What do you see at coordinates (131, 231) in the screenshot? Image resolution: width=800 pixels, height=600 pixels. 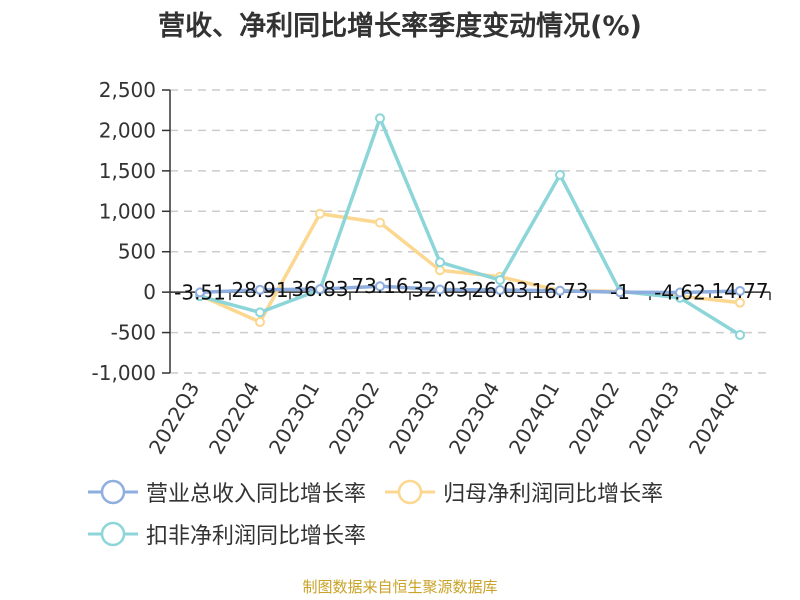 I see `y-axis-ticks: 2,500 2,000 1,500 1,000 500 0 -500 -1,000` at bounding box center [131, 231].